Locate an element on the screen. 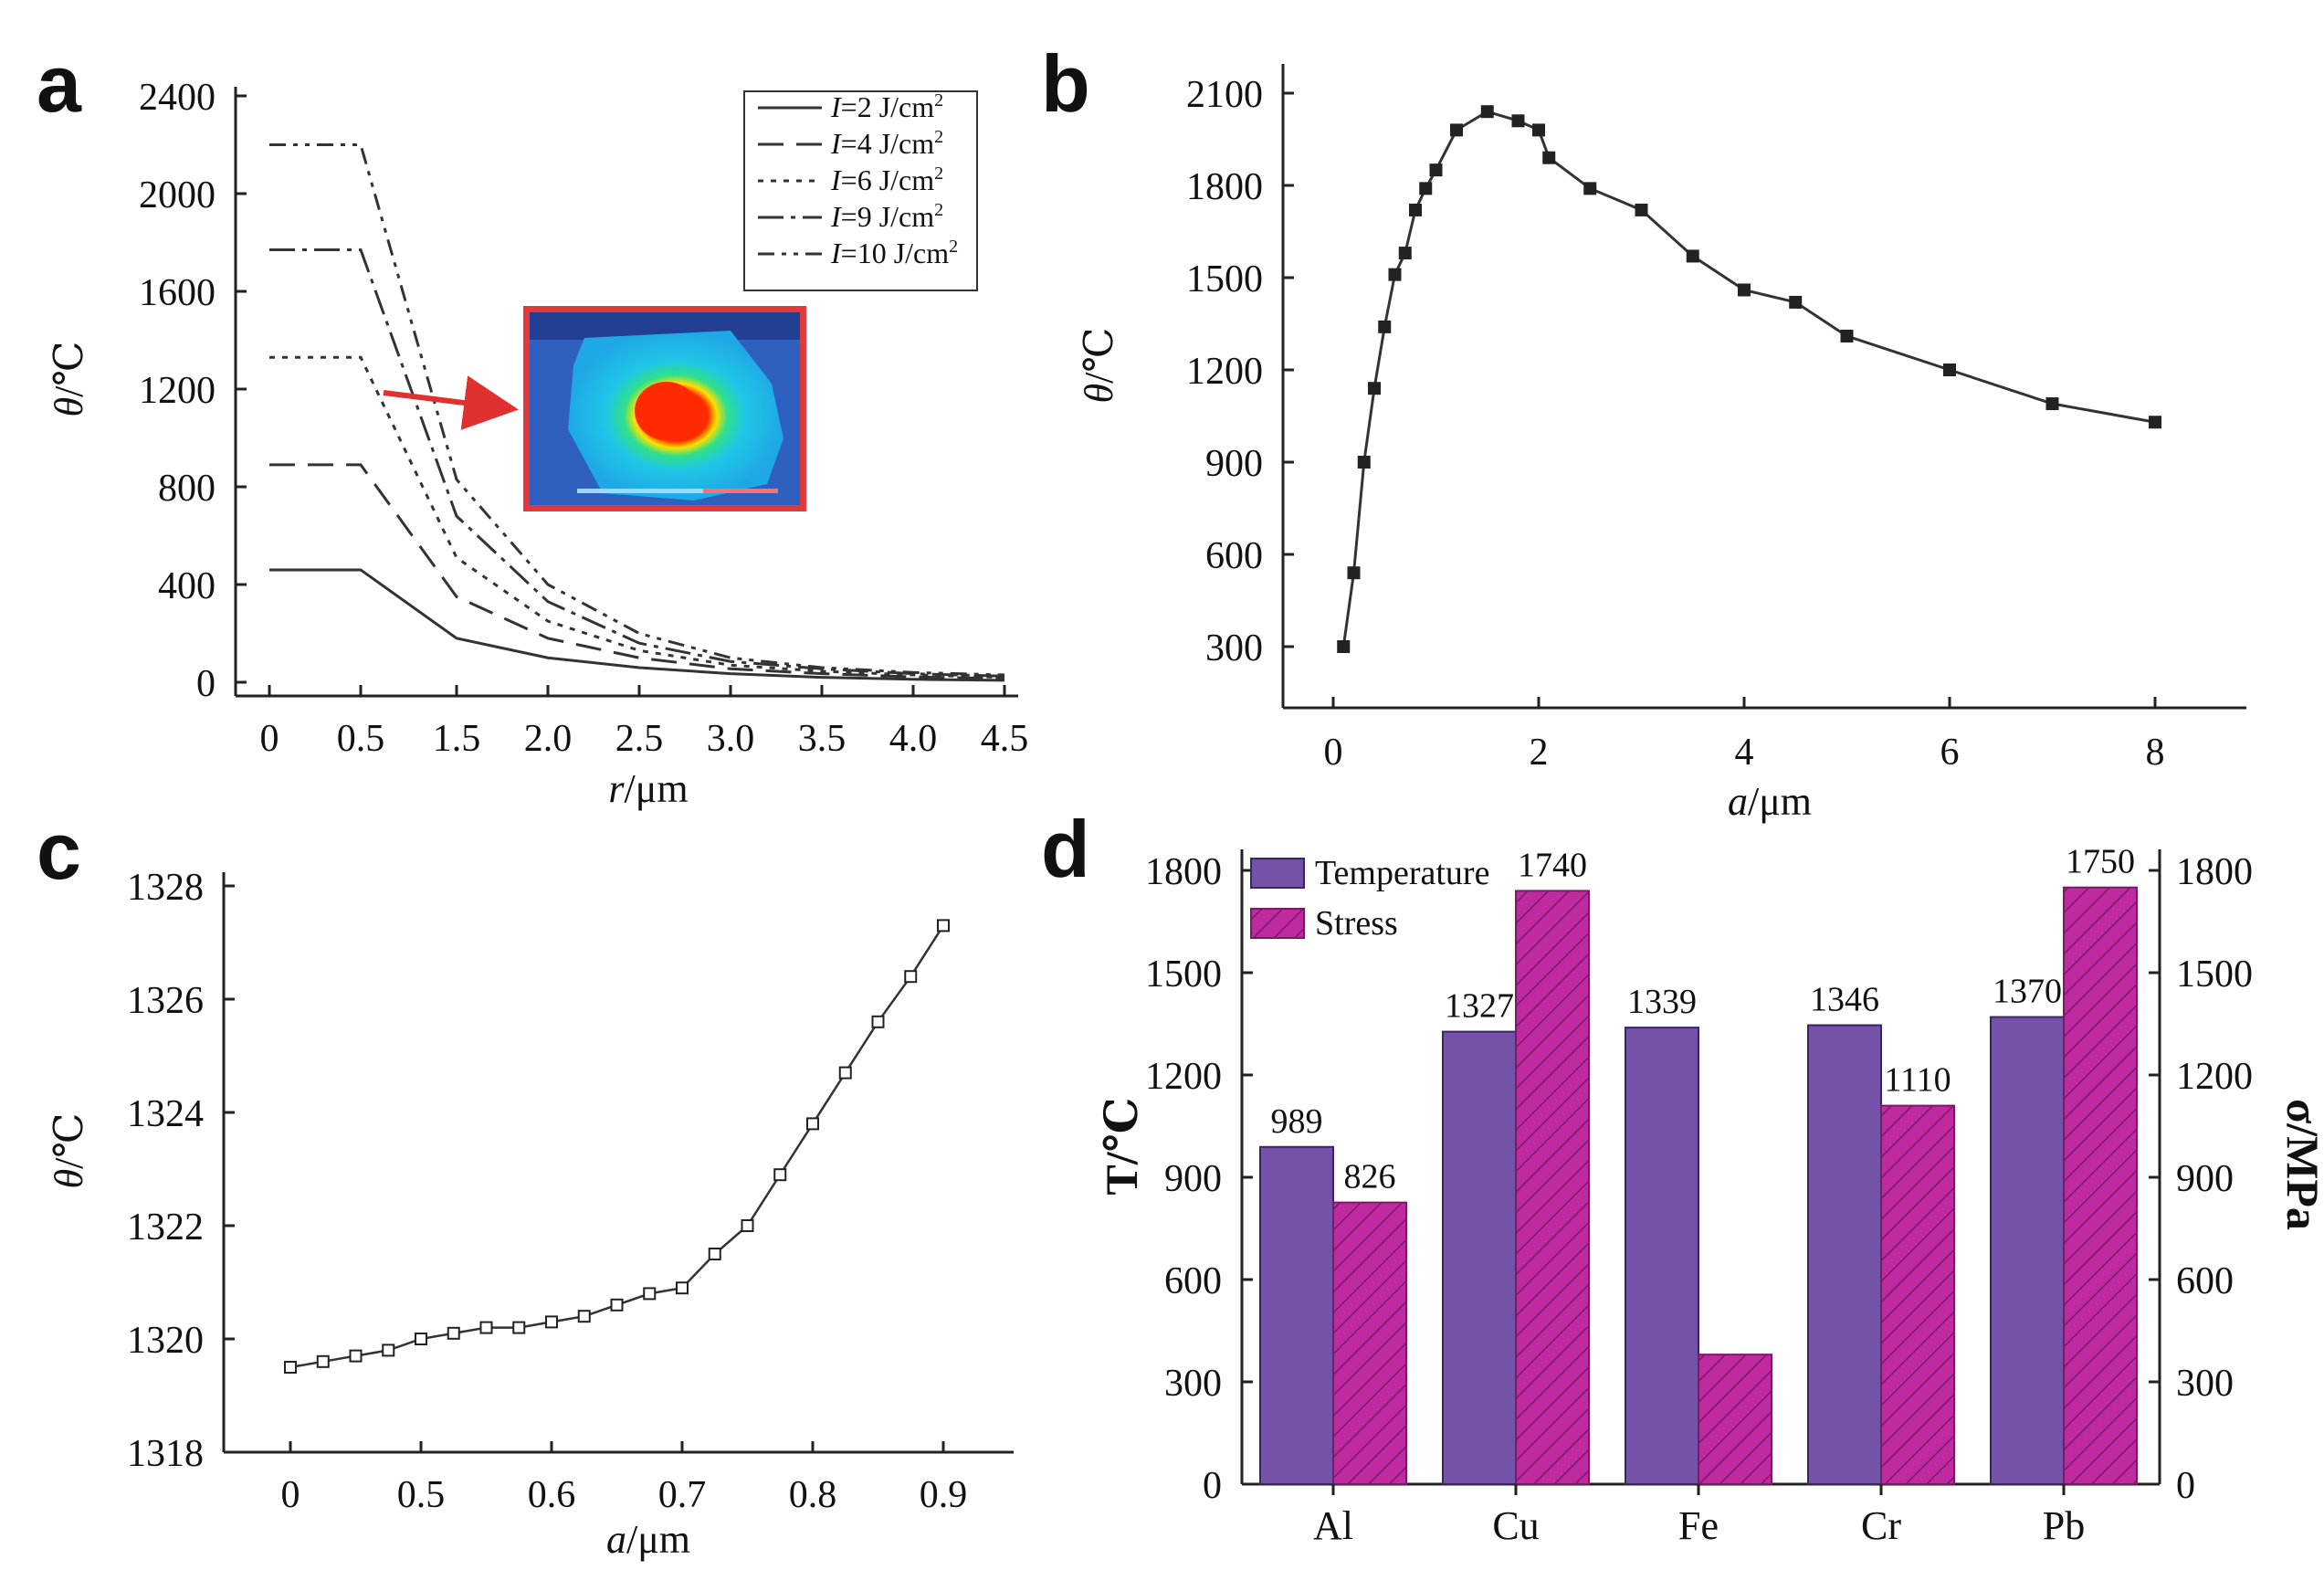  panel-c-x-label: a/μm is located at coordinates (648, 1540).